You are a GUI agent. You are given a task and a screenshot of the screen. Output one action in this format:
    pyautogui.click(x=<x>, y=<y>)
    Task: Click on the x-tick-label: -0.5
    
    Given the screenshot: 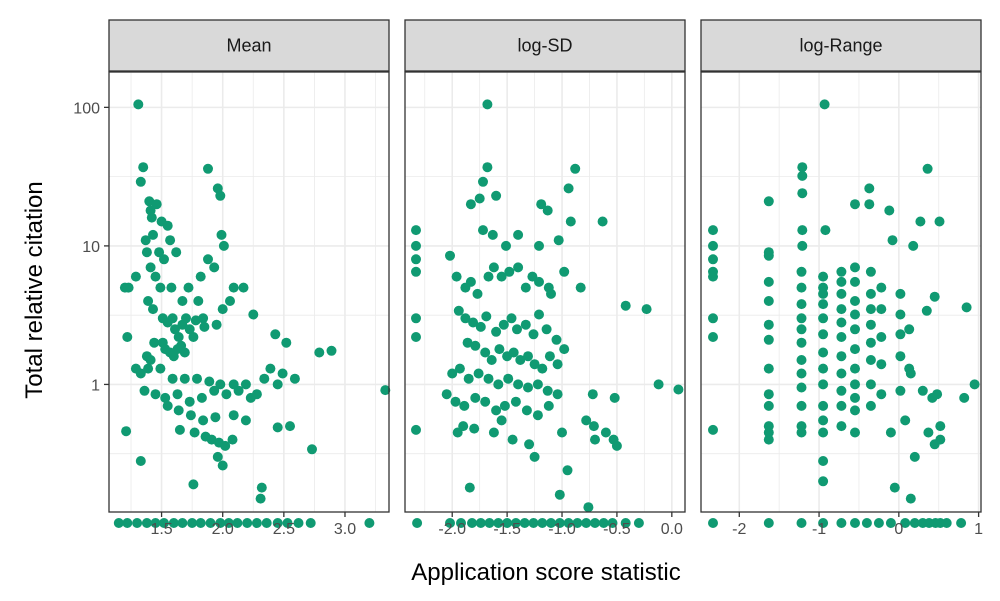 What is the action you would take?
    pyautogui.click(x=617, y=529)
    